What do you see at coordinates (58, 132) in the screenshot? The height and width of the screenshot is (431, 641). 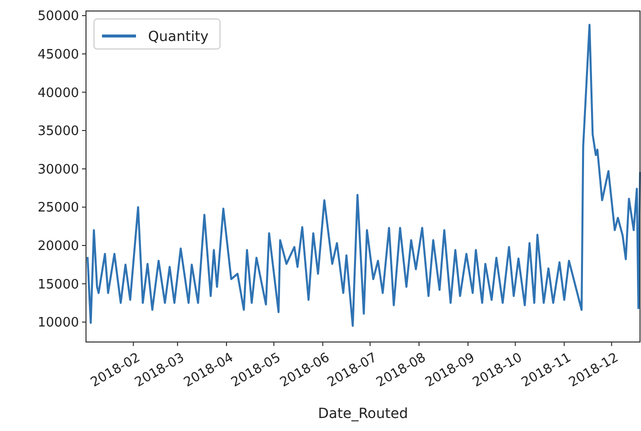 I see `y-tick-label: 35000` at bounding box center [58, 132].